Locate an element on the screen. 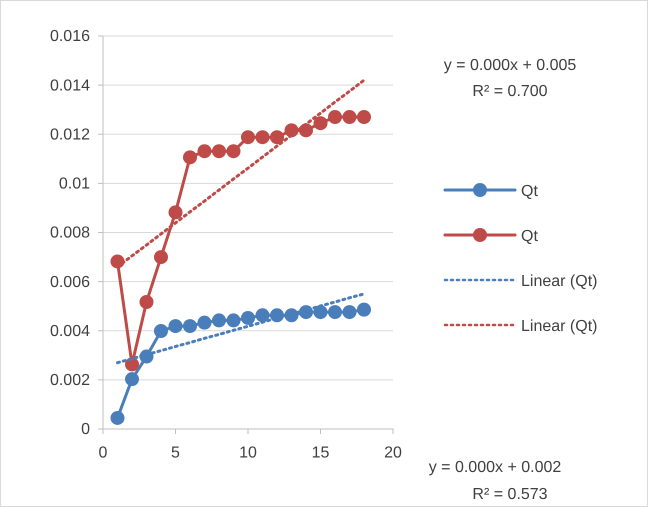  y-tick-label: 0.01 is located at coordinates (74, 183).